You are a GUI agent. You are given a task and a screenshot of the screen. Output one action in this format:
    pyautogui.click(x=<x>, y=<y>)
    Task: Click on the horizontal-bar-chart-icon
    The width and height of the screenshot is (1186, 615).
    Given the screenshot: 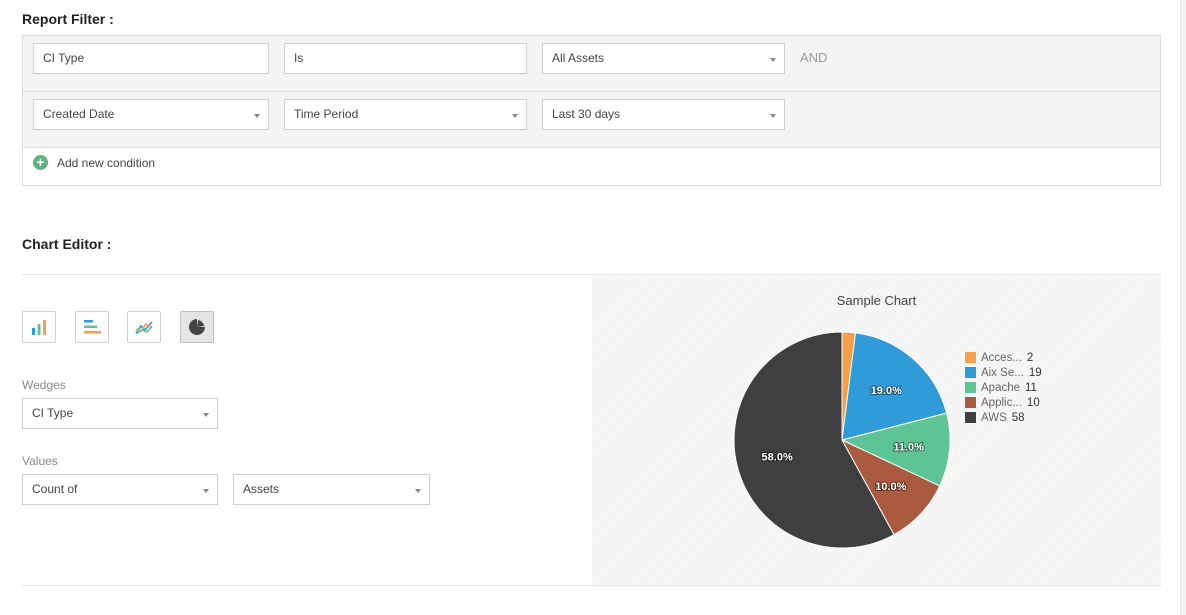 What is the action you would take?
    pyautogui.click(x=92, y=327)
    